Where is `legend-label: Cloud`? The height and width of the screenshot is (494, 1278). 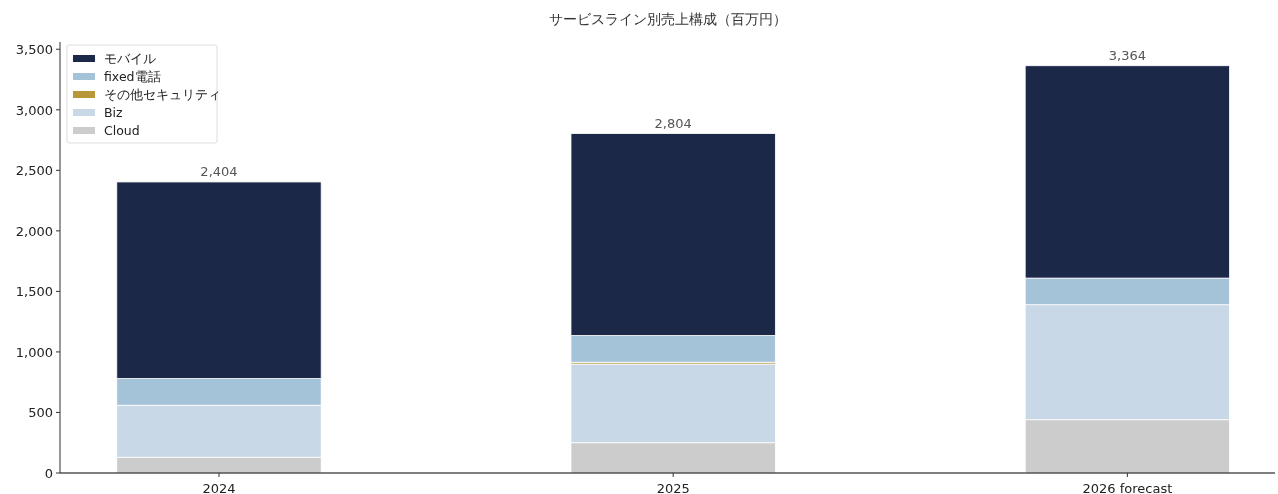
legend-label: Cloud is located at coordinates (122, 130).